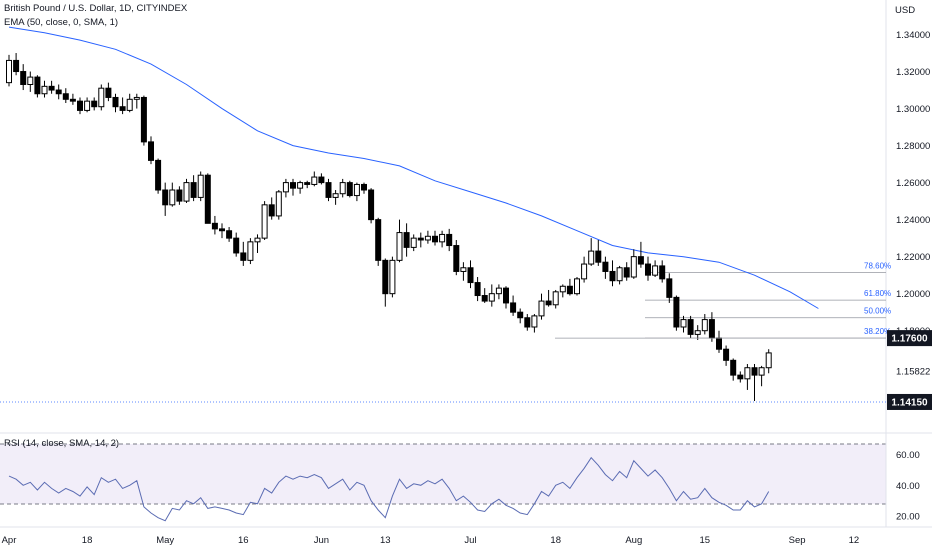  I want to click on price-tick-label: 1.22000, so click(913, 257).